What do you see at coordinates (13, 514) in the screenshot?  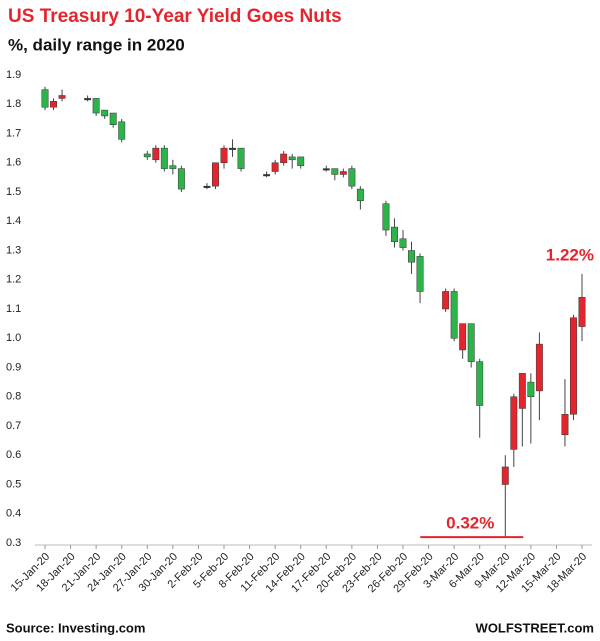 I see `y-tick-label: 0.4` at bounding box center [13, 514].